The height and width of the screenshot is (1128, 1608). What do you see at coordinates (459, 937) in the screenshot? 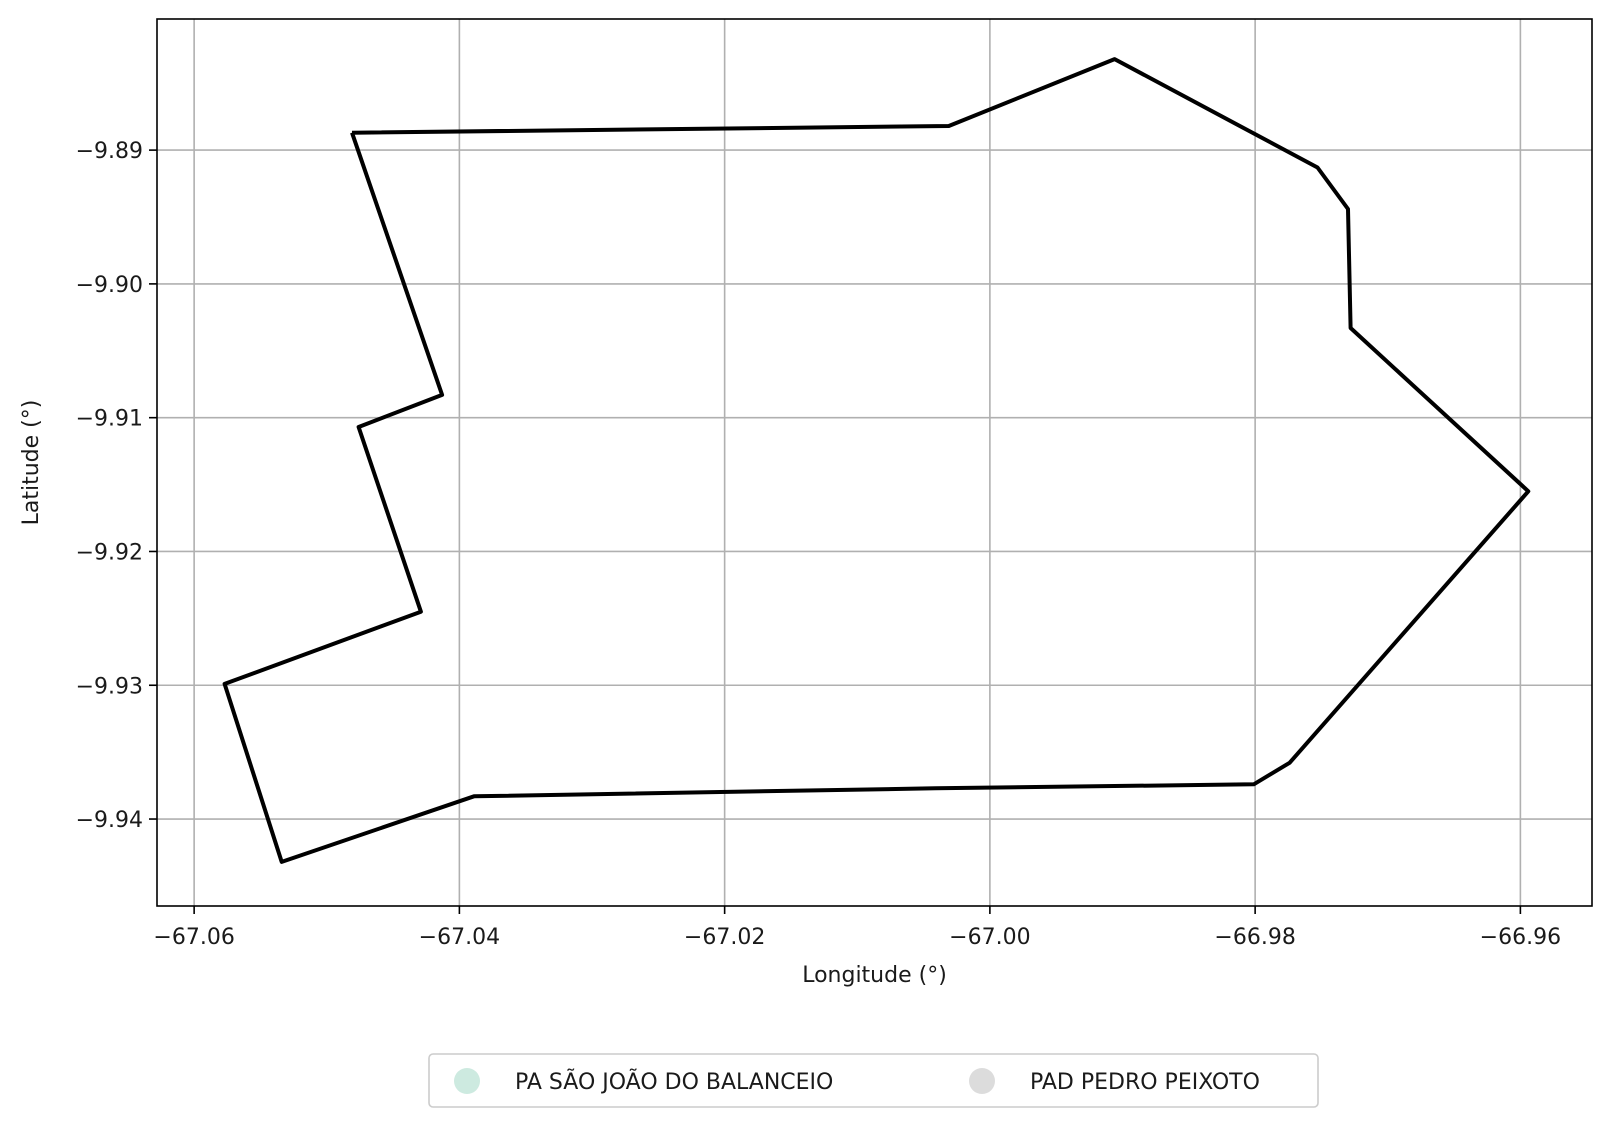
I see `x-tick-label: −67.04` at bounding box center [459, 937].